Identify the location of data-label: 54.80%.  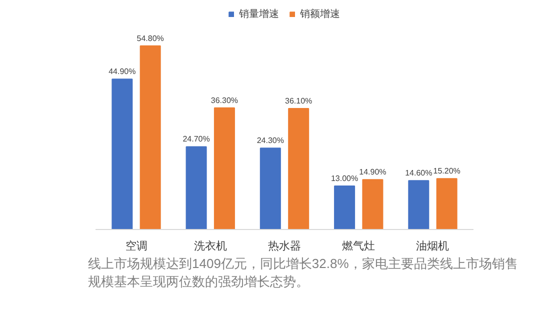
(150, 38).